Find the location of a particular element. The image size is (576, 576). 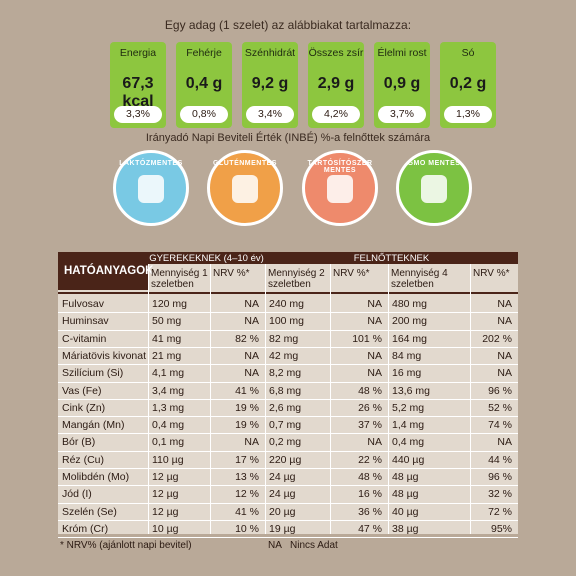

table-cell: 440 µg is located at coordinates (408, 459).